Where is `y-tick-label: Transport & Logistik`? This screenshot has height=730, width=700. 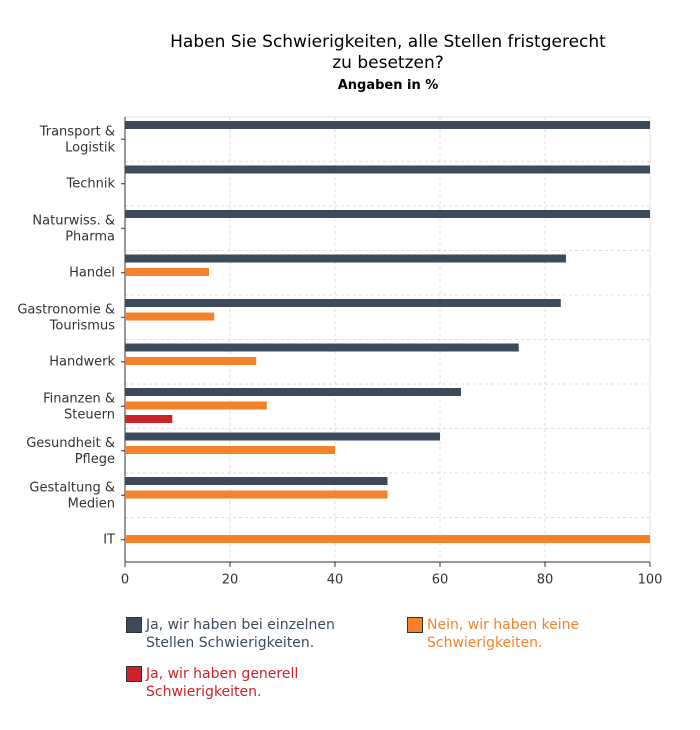
y-tick-label: Transport & Logistik is located at coordinates (77, 139).